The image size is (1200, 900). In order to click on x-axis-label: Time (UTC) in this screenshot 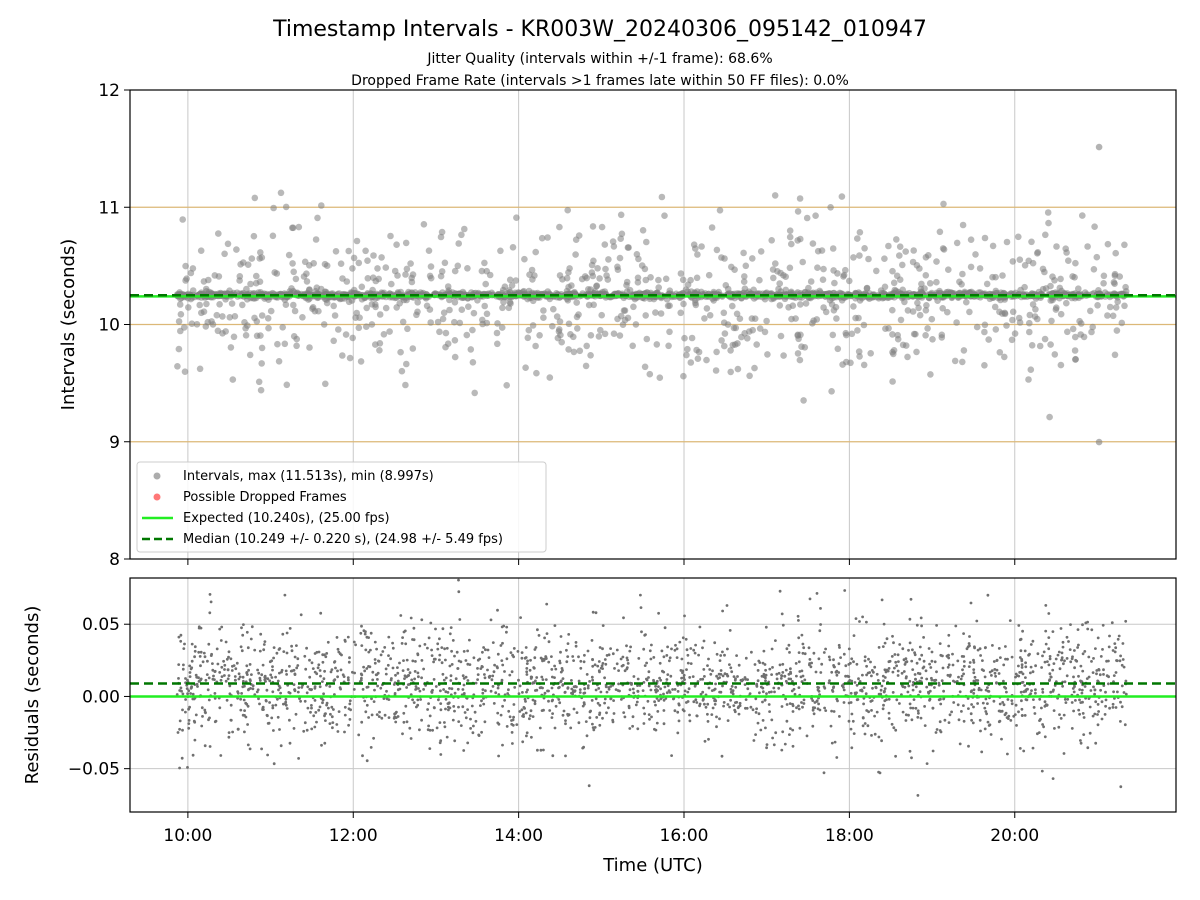, I will do `click(652, 865)`.